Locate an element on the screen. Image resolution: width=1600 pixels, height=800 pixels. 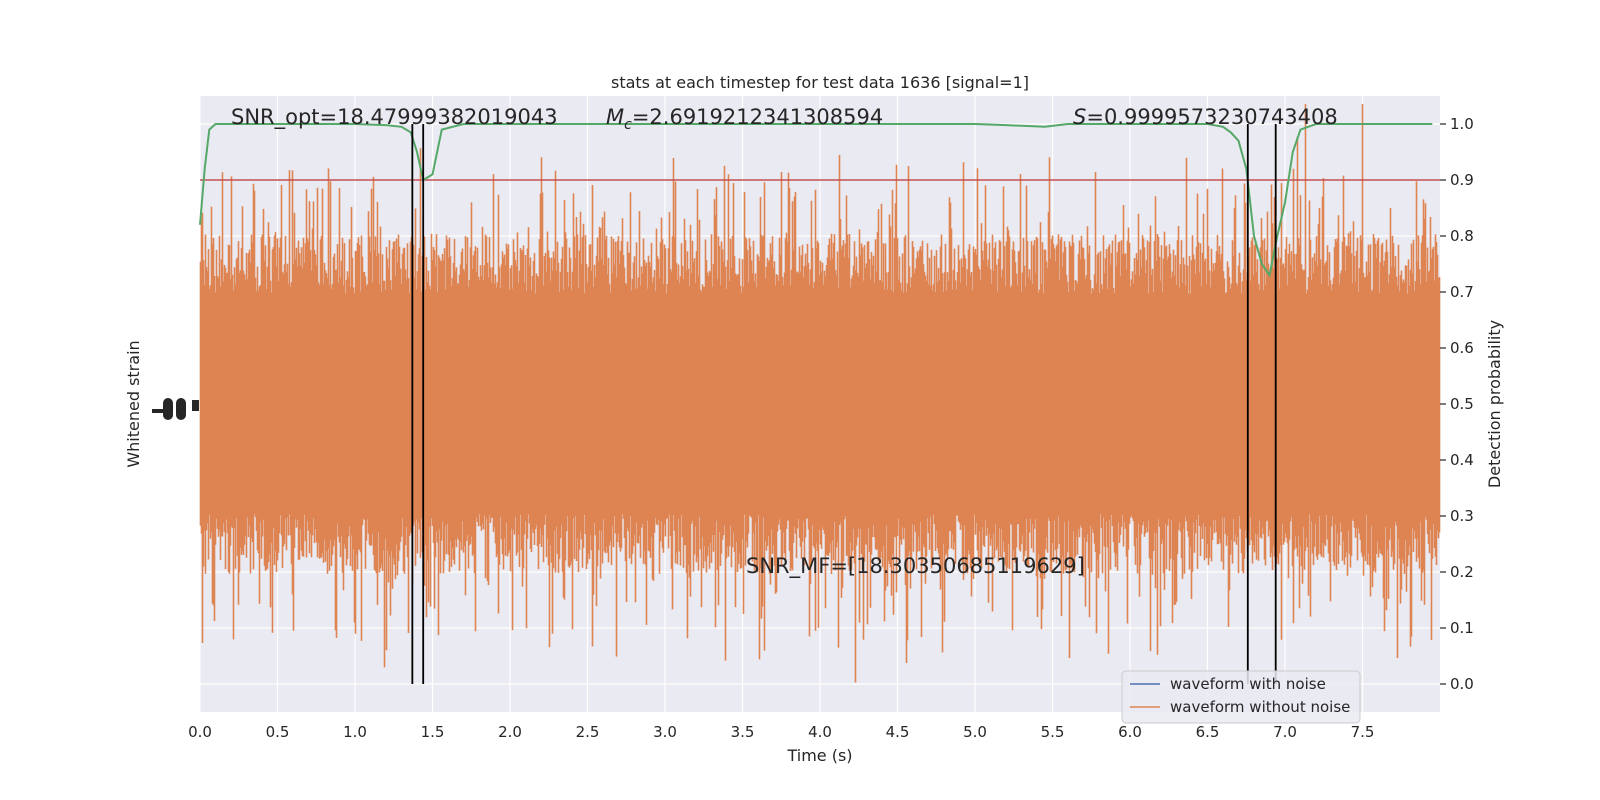
y-right-tick-label: 0.2 is located at coordinates (1462, 572).